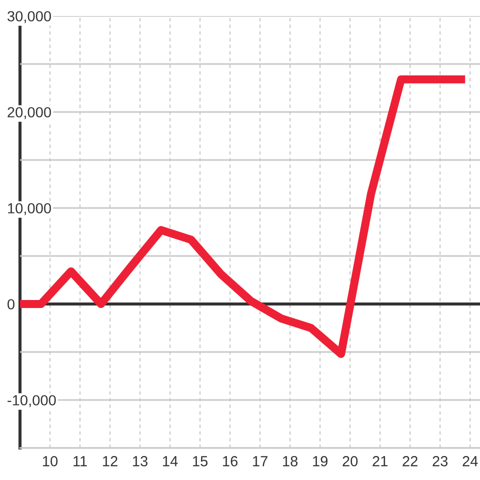  Describe the element at coordinates (80, 461) in the screenshot. I see `x-tick-label: 11` at that location.